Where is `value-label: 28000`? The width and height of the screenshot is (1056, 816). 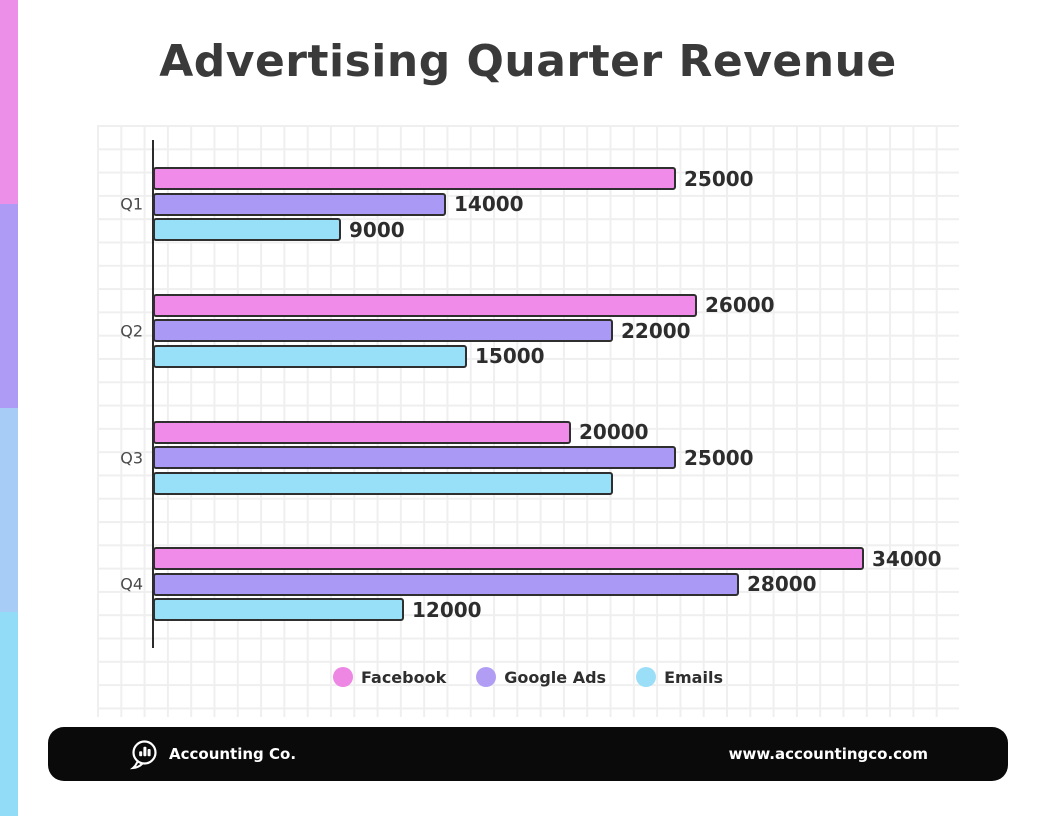
value-label: 28000 is located at coordinates (782, 584).